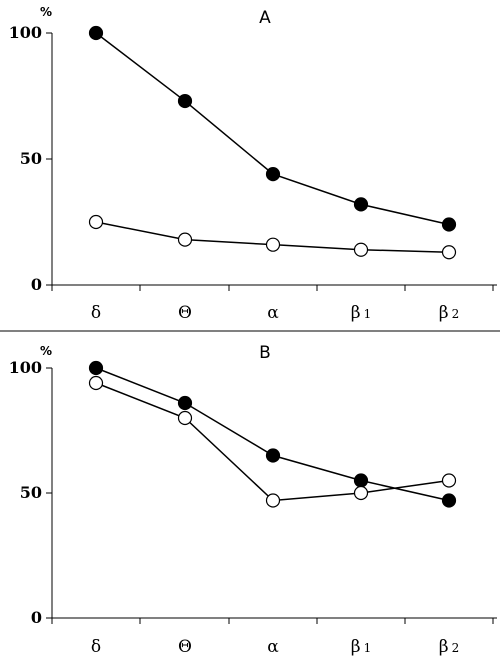  Describe the element at coordinates (25, 367) in the screenshot. I see `panel-b-y-tick-label: 100` at that location.